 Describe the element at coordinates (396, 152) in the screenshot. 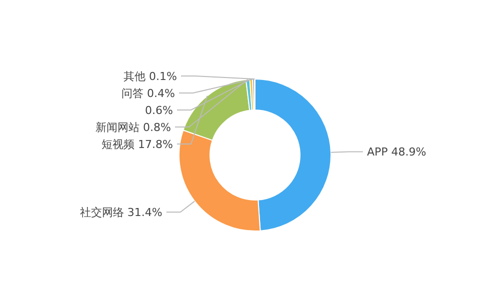

I see `slice-label: APP 48.9%` at that location.